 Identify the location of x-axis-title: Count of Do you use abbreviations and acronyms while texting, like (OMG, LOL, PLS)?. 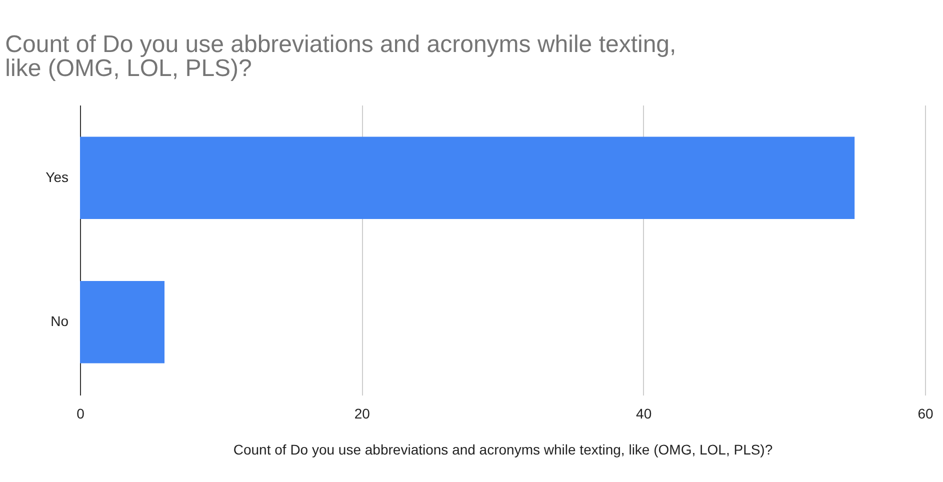
(503, 450).